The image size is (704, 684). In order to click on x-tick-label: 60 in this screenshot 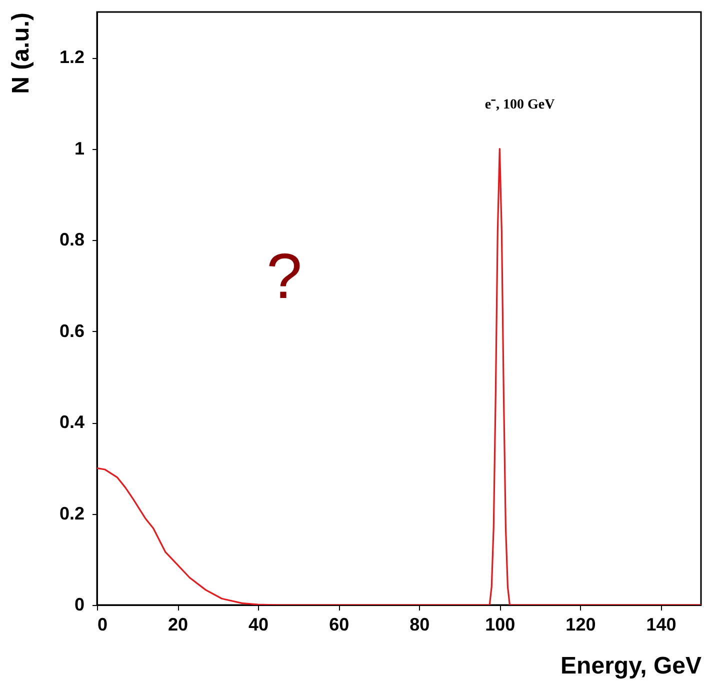, I will do `click(339, 624)`.